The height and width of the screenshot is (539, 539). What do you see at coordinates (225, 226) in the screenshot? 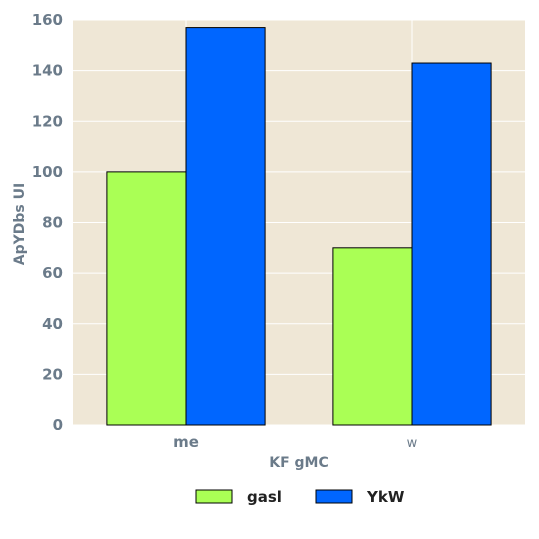
I see `bar-YkW-me` at bounding box center [225, 226].